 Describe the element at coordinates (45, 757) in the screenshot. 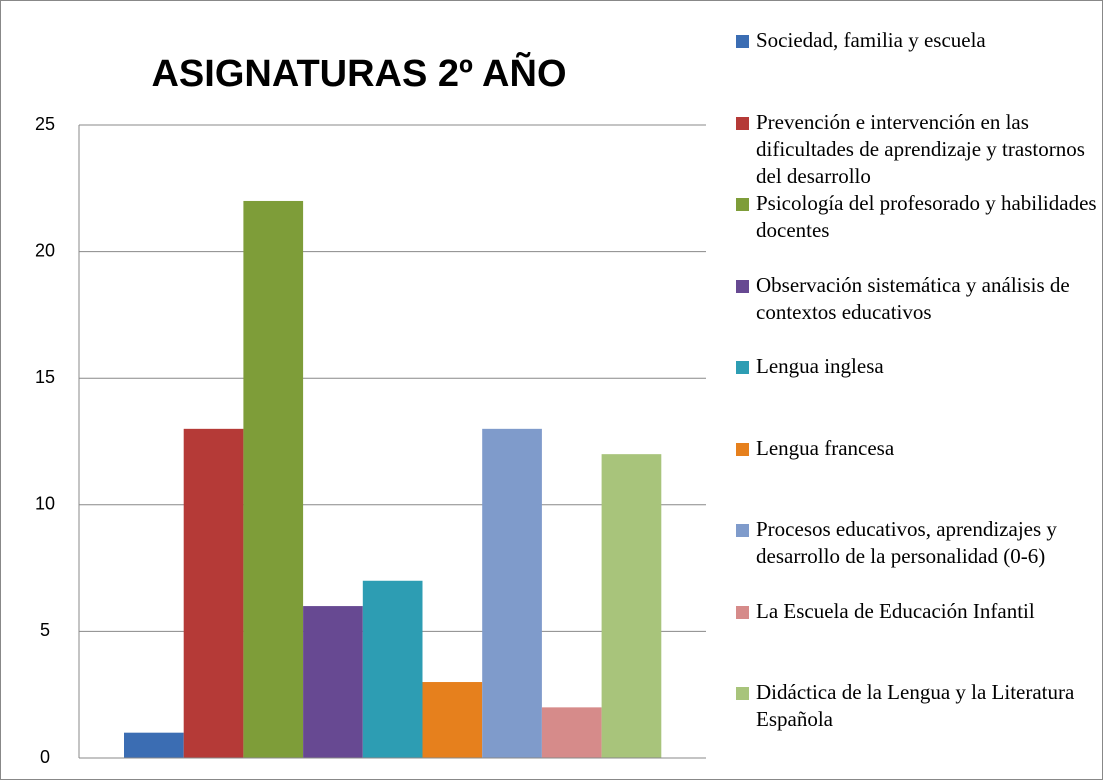

I see `y-tick-label: 0` at that location.